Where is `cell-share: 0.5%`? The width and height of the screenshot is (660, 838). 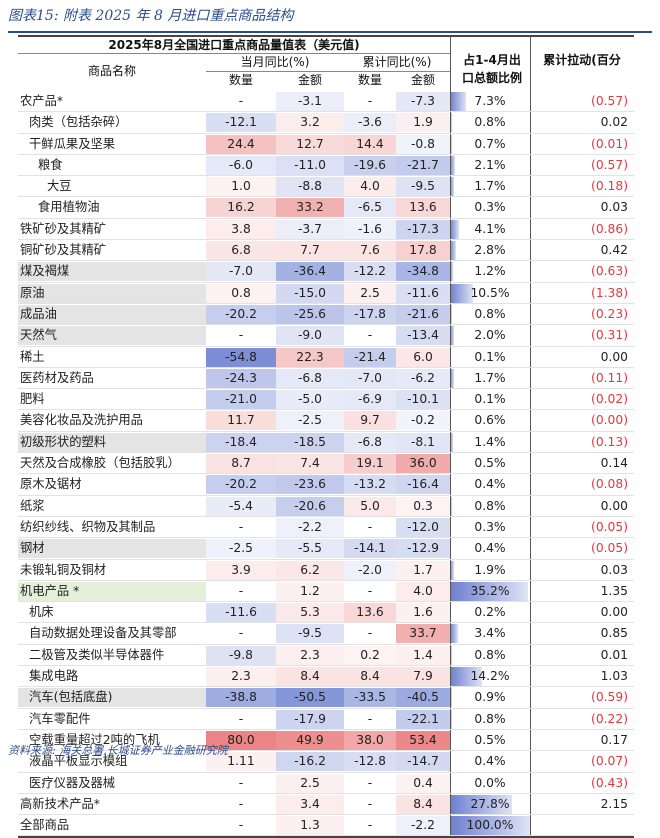
cell-share: 0.5% is located at coordinates (490, 463).